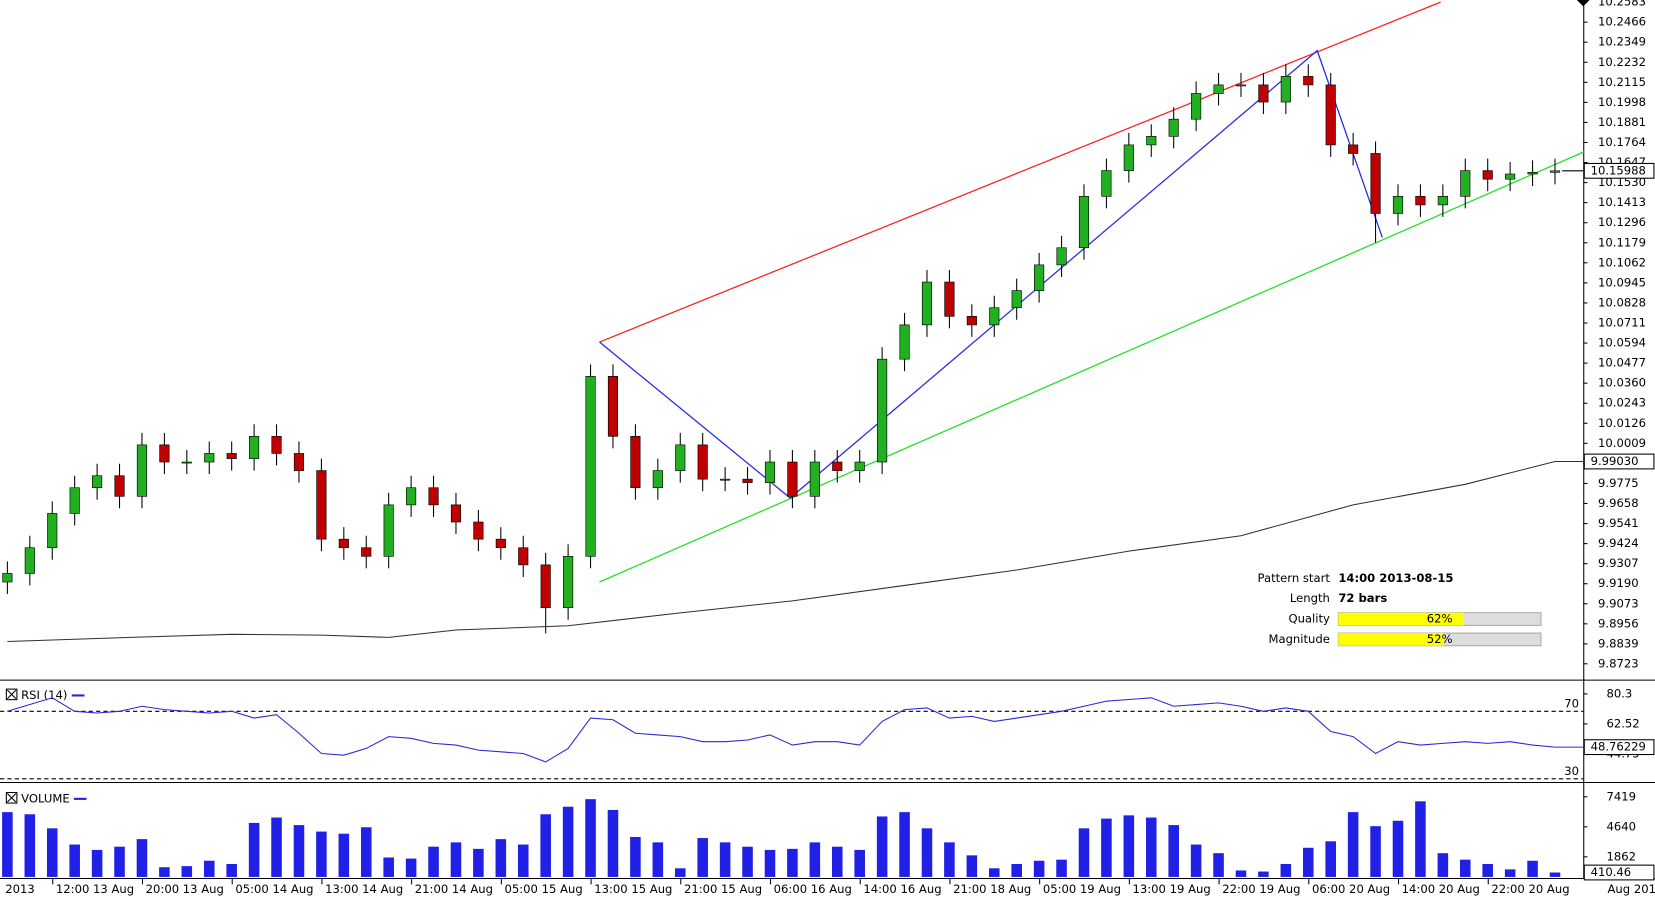 The height and width of the screenshot is (897, 1655). What do you see at coordinates (1622, 22) in the screenshot?
I see `y-tick-label: 10.2466` at bounding box center [1622, 22].